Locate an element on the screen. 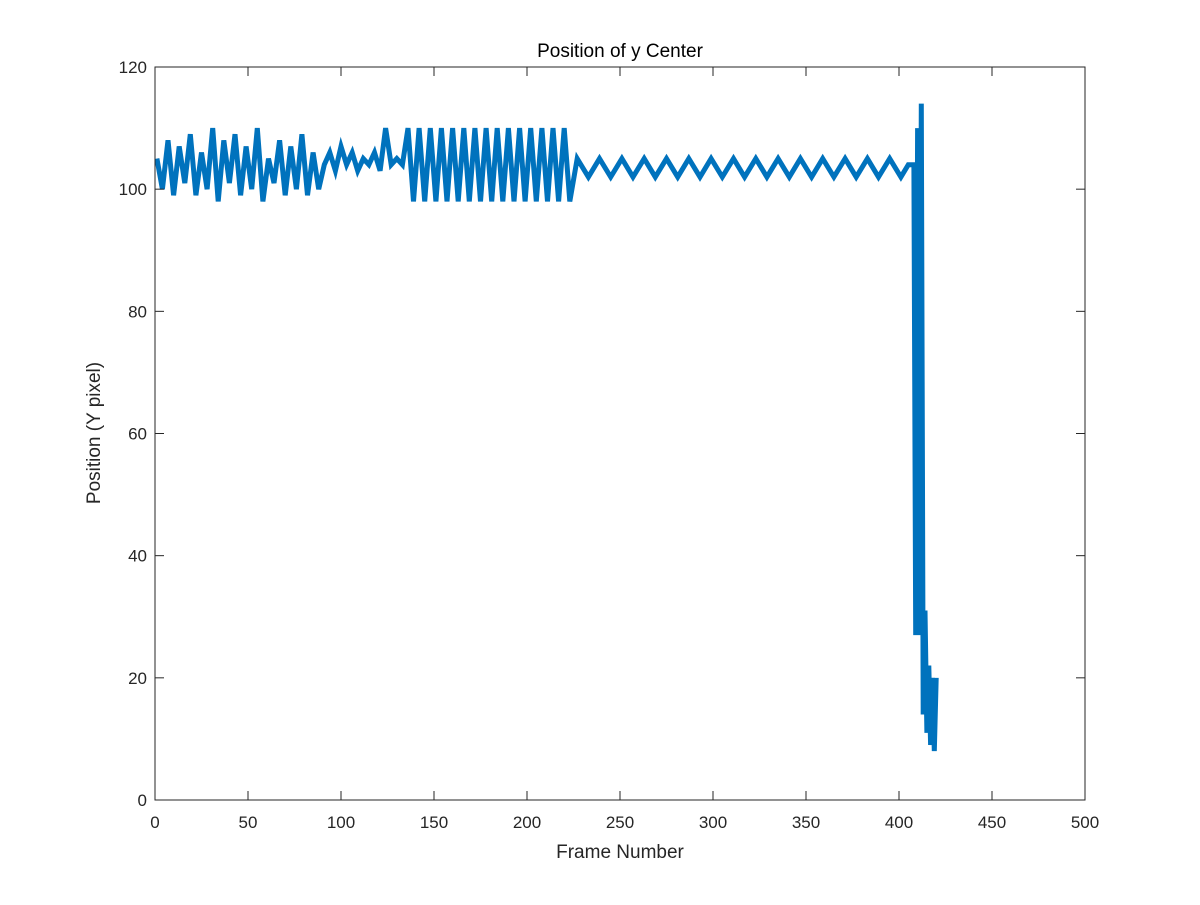 This screenshot has width=1200, height=905. x-tick-label: 100 is located at coordinates (341, 822).